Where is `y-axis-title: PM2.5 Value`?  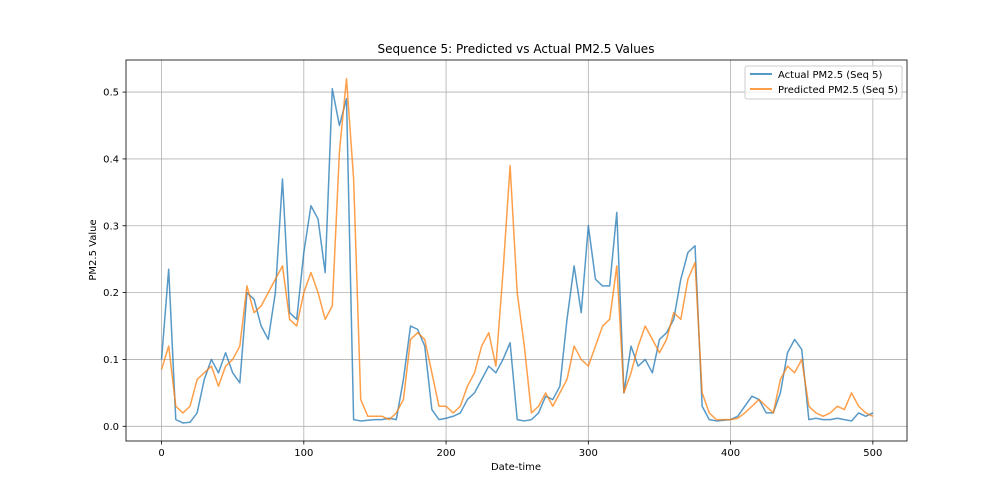 y-axis-title: PM2.5 Value is located at coordinates (93, 249).